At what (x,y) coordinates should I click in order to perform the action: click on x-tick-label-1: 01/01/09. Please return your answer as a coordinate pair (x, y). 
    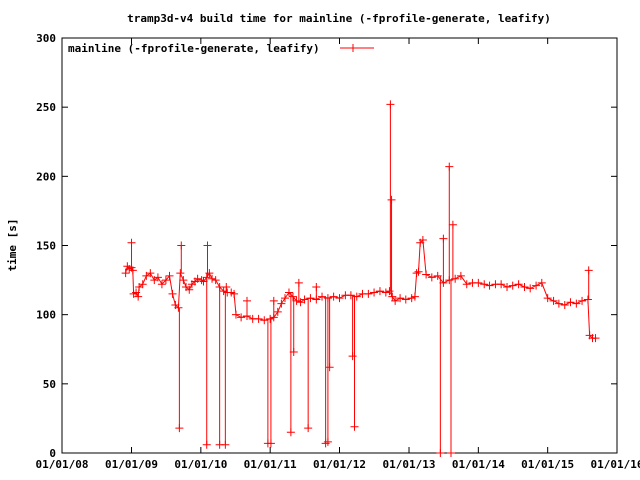
    Looking at the image, I should click on (131, 464).